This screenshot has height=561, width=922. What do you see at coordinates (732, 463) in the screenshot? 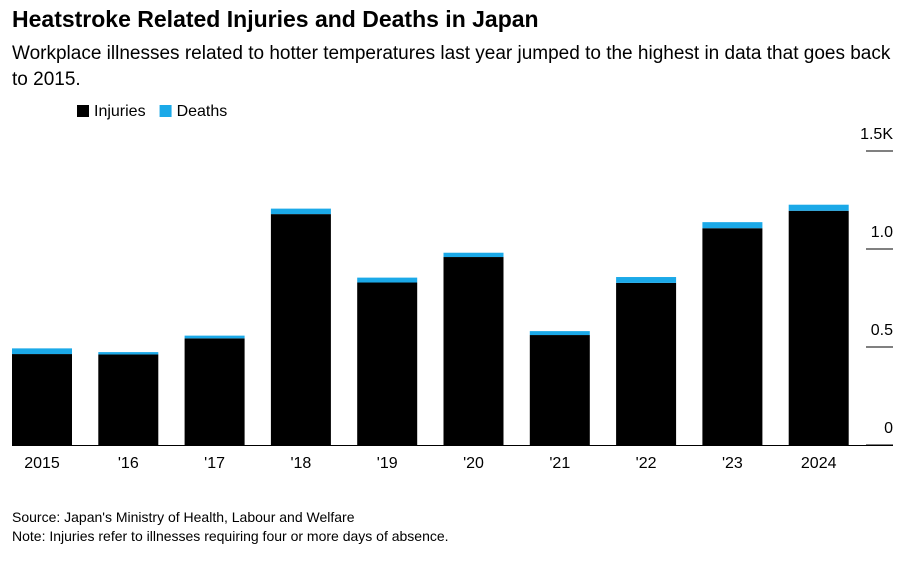
I see `x-tick-label: '23` at bounding box center [732, 463].